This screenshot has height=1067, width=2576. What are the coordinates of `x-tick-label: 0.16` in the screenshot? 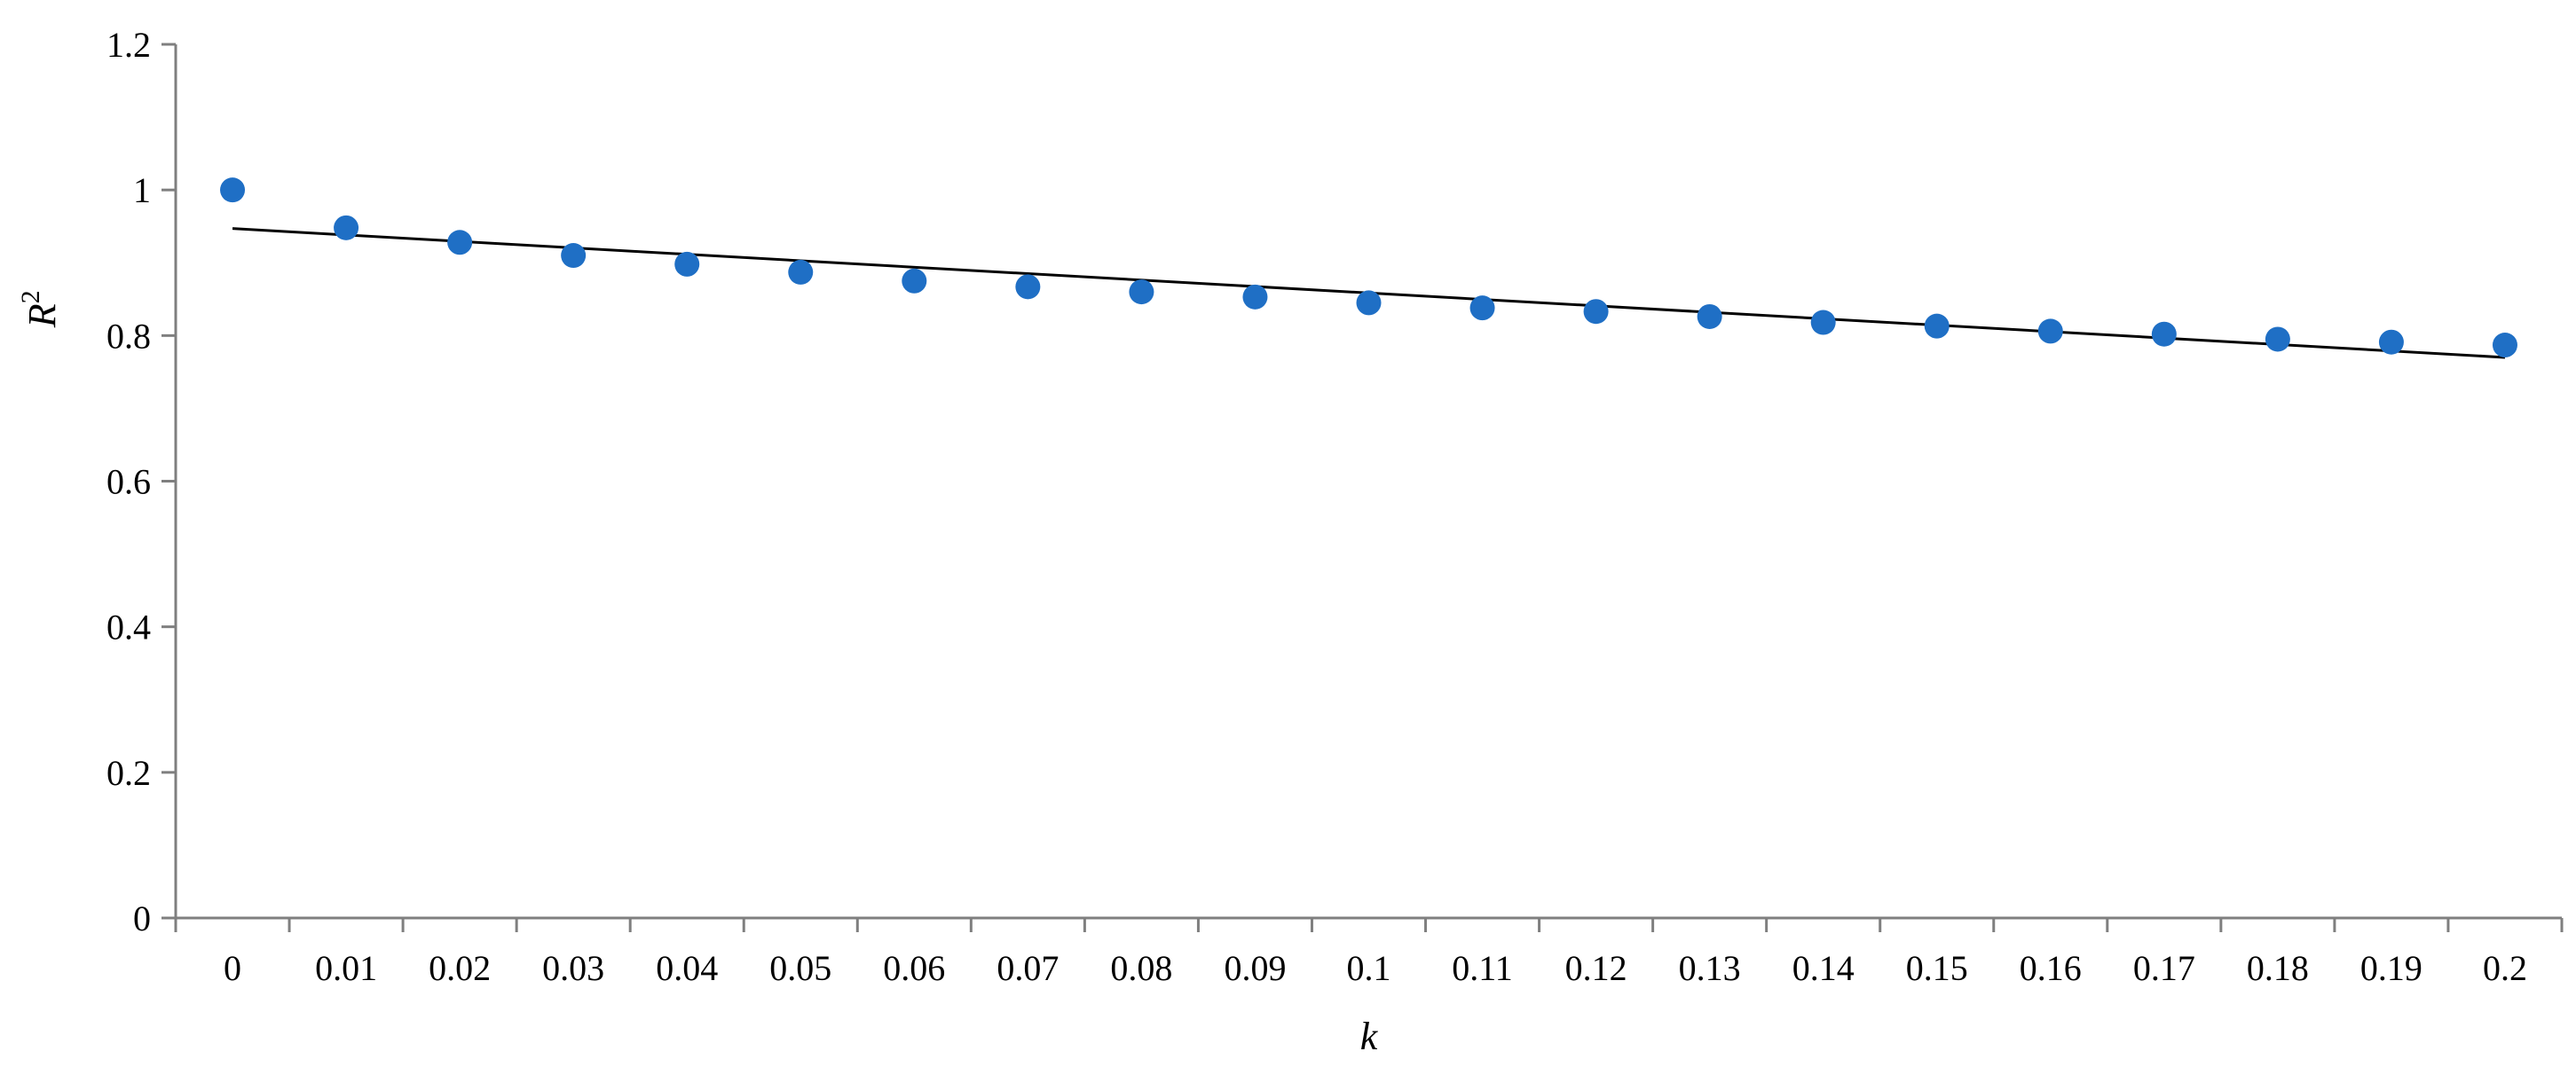 It's located at (2051, 968).